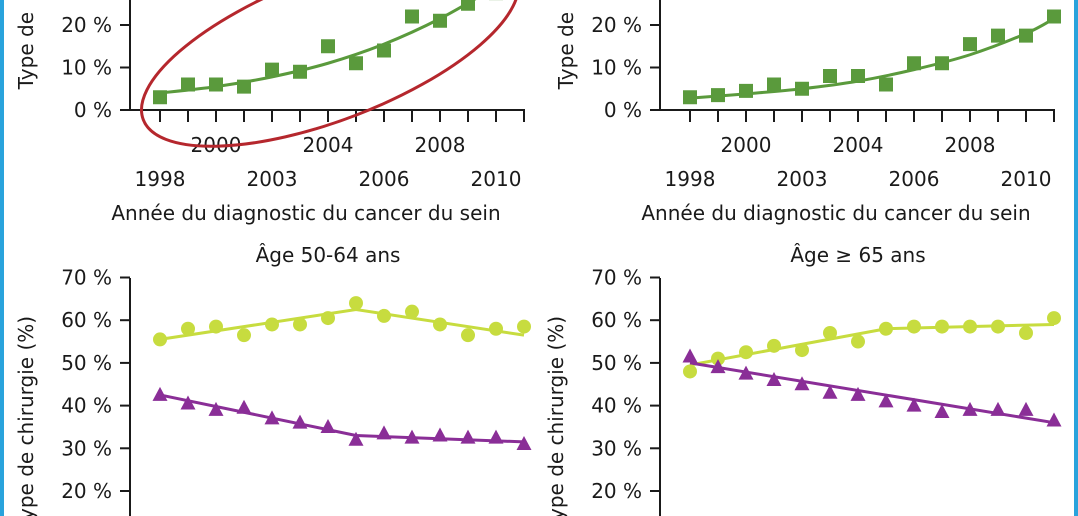 The image size is (1078, 516). I want to click on p2-square-point-2000, so click(746, 90).